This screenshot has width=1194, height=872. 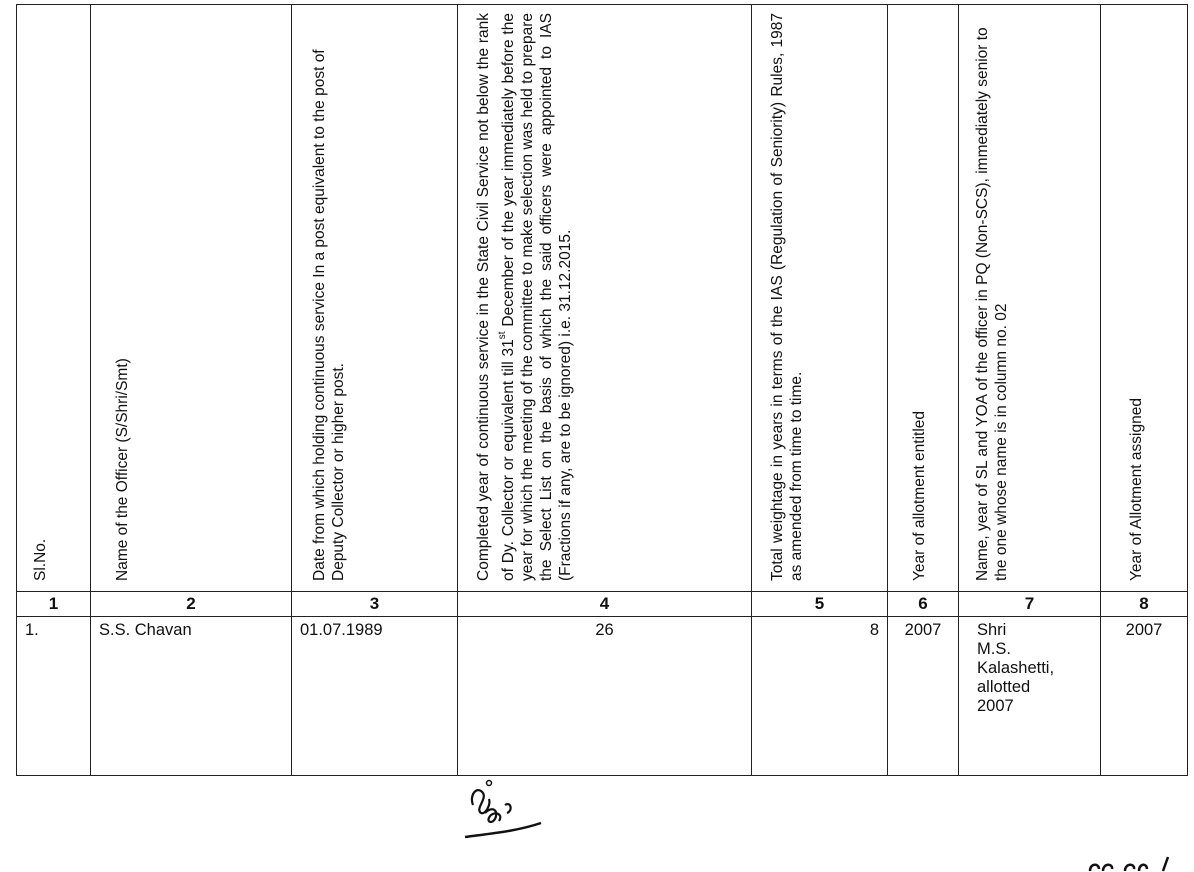 I want to click on header-text: Year of allotment entitled, so click(x=919, y=495).